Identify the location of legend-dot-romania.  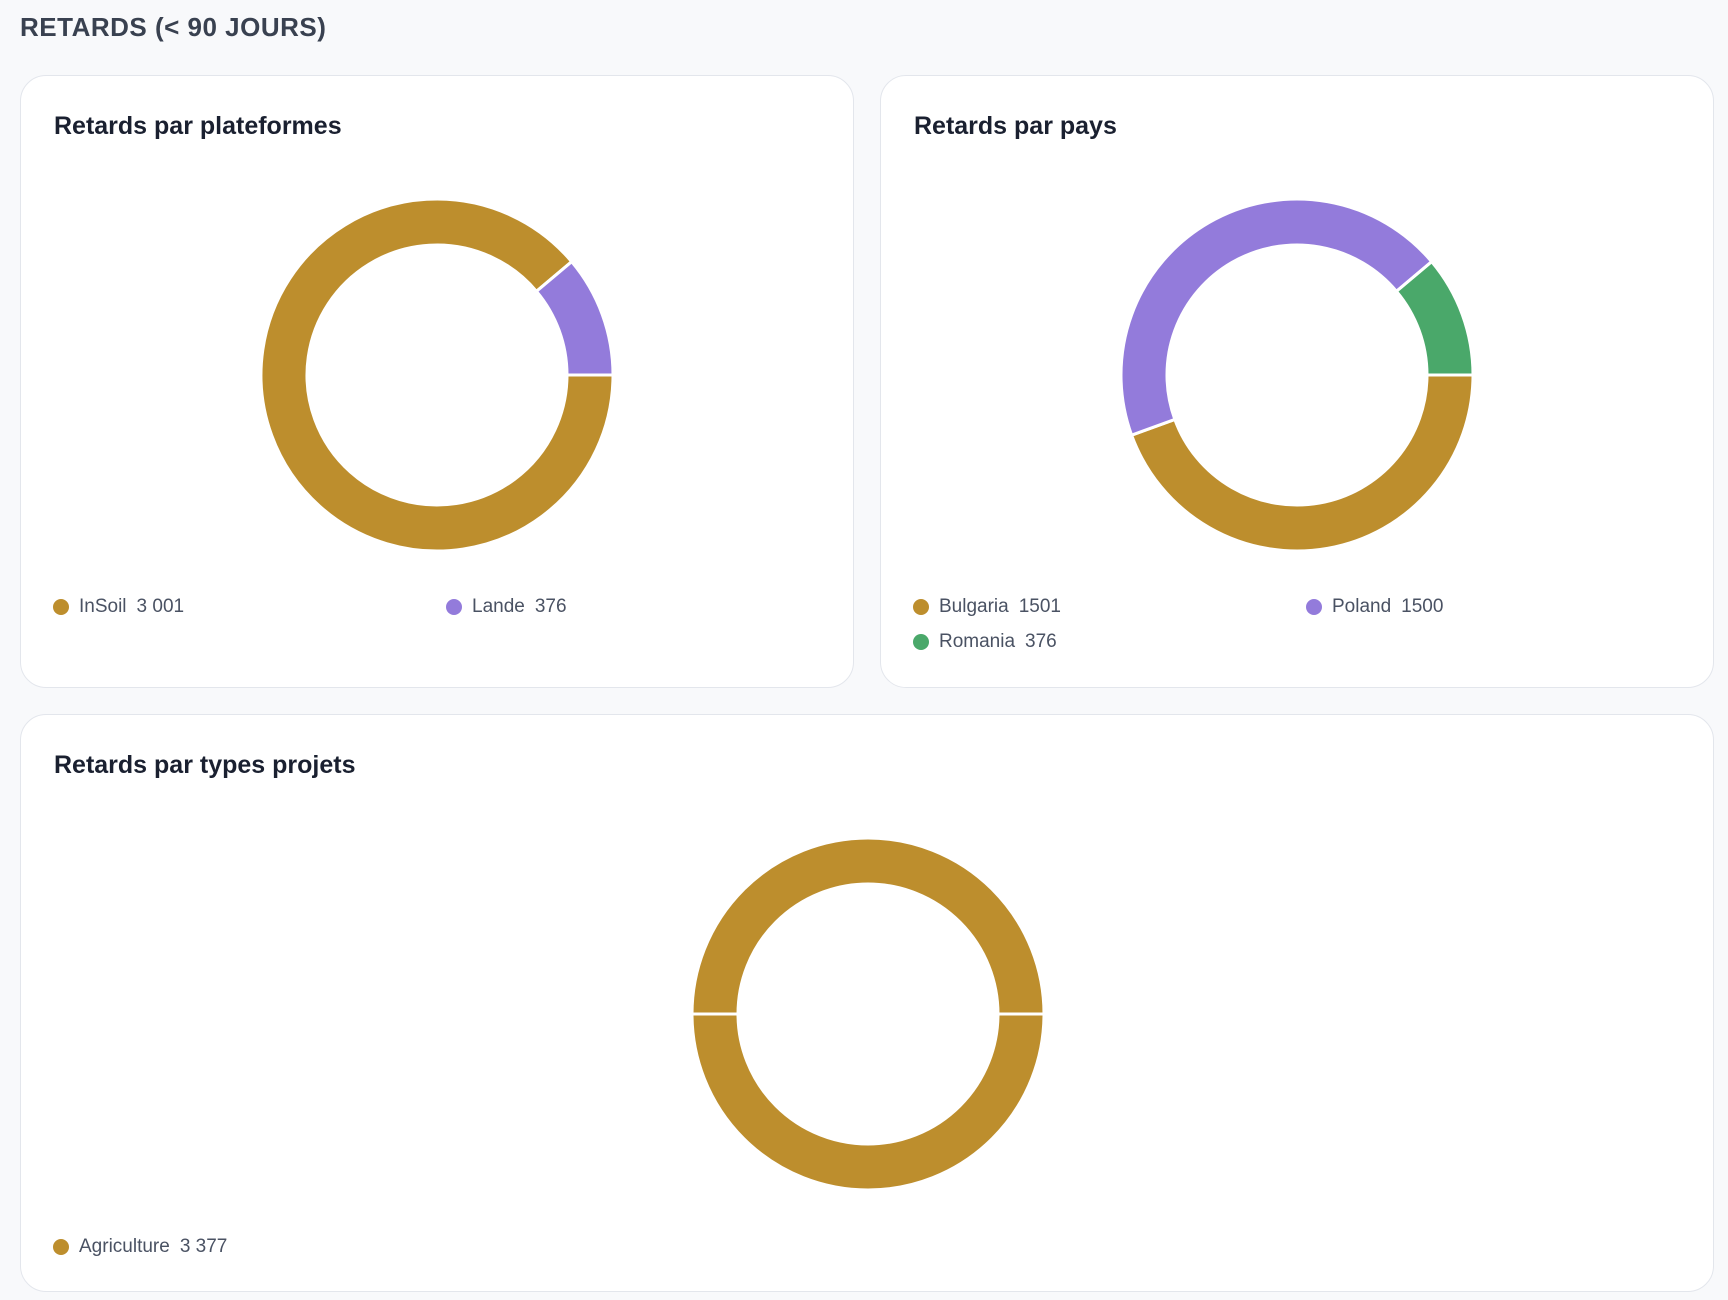
(921, 642).